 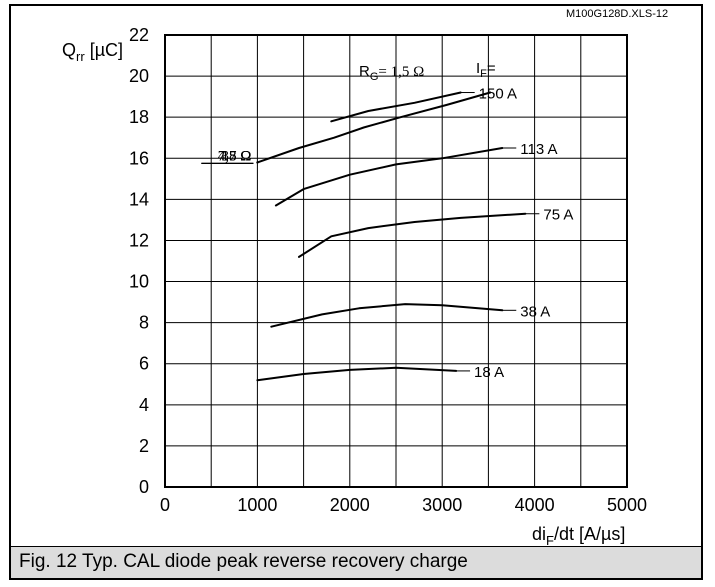 I want to click on rg-series-label: 7,5 Ω, so click(x=235, y=156).